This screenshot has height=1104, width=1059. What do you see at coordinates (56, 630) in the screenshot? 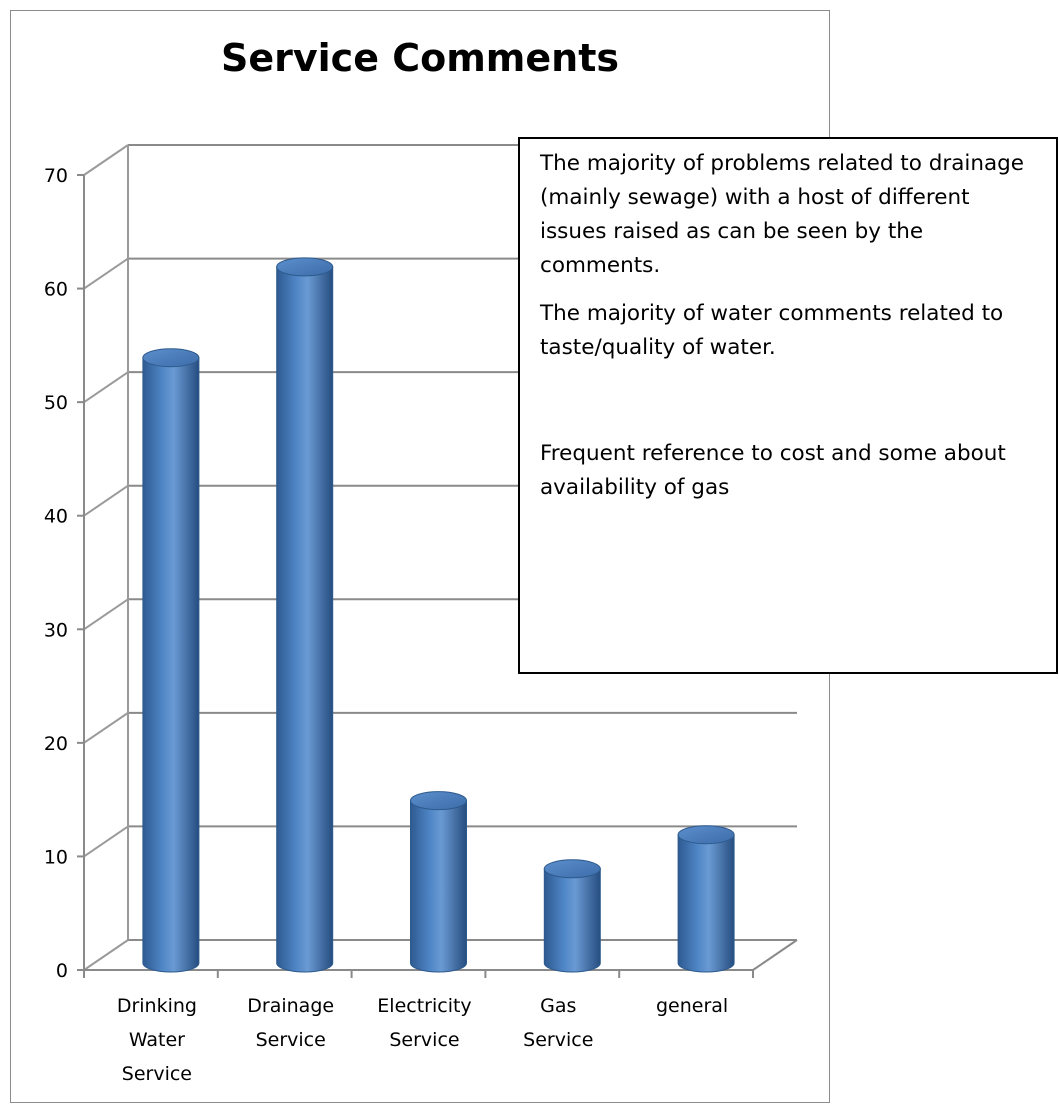
I see `y-tick-label: 30` at bounding box center [56, 630].